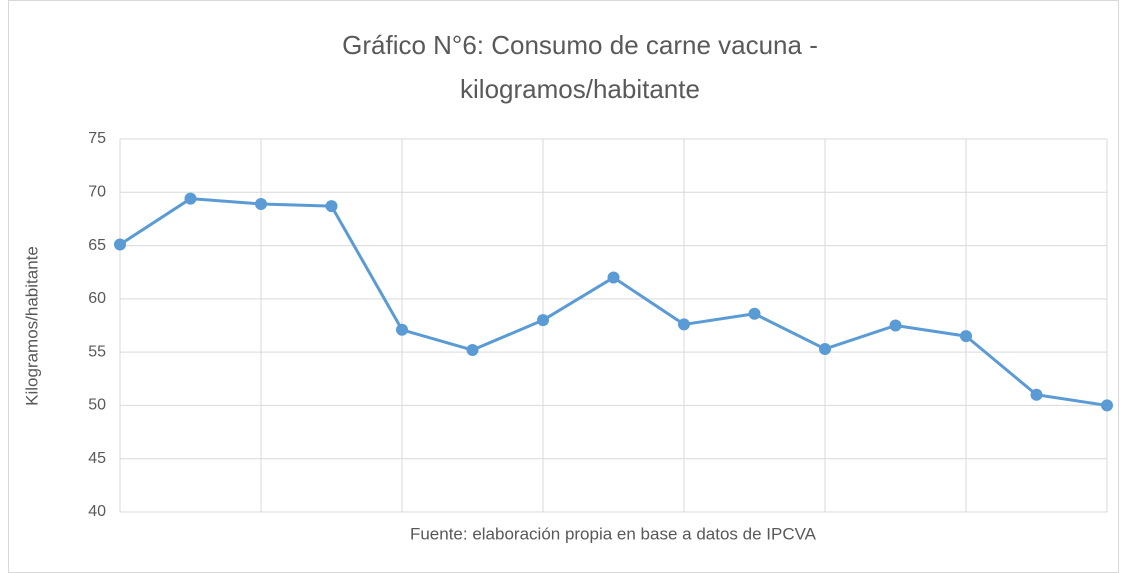  Describe the element at coordinates (97, 351) in the screenshot. I see `y-tick-label: 55` at that location.